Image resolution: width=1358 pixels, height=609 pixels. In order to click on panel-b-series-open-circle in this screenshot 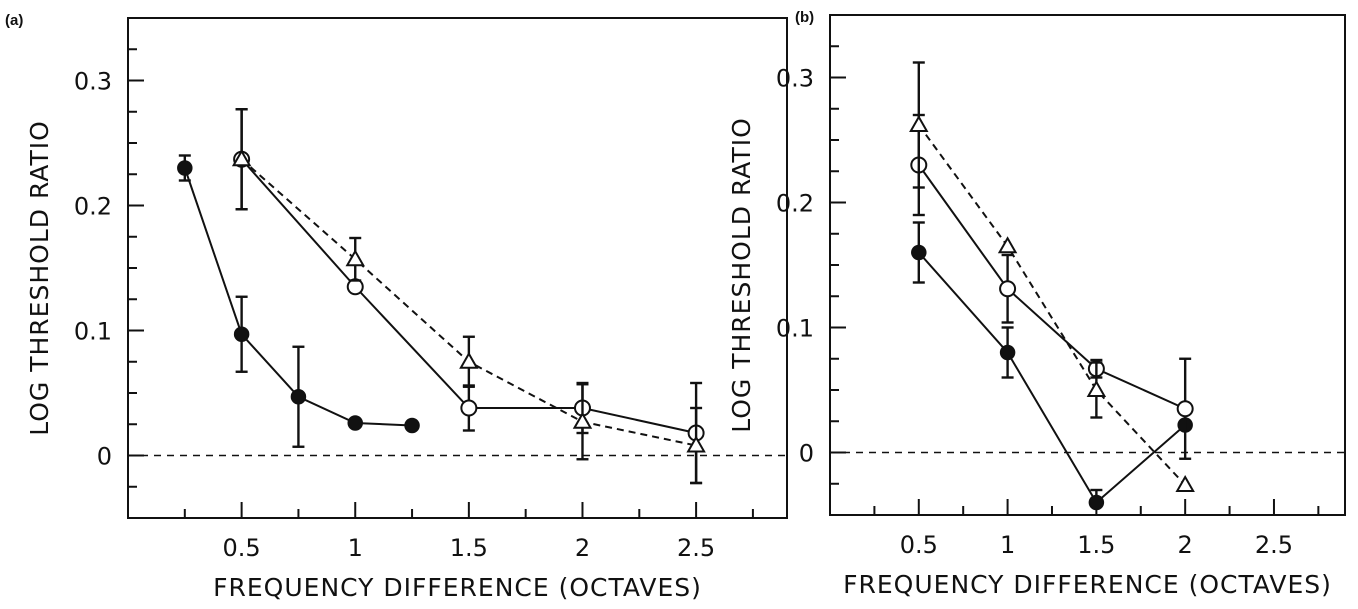, I will do `click(1051, 287)`.